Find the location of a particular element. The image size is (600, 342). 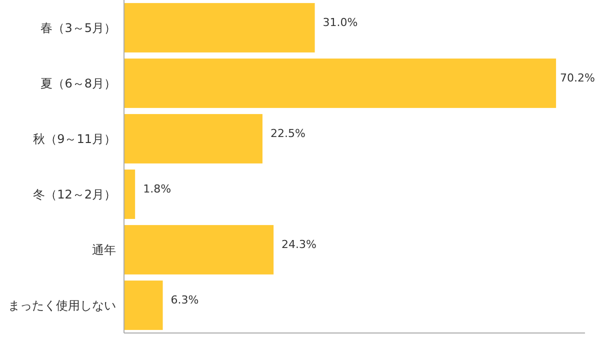

y-tick-label: 通年 is located at coordinates (104, 249).